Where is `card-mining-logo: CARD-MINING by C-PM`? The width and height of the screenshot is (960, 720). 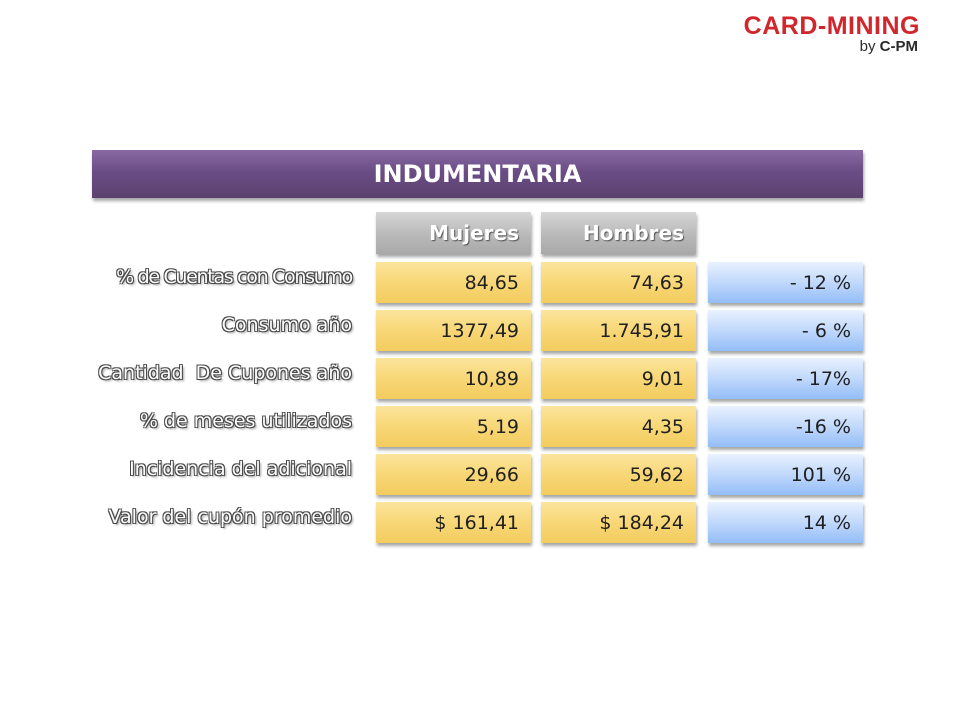
card-mining-logo: CARD-MINING by C-PM is located at coordinates (800, 33).